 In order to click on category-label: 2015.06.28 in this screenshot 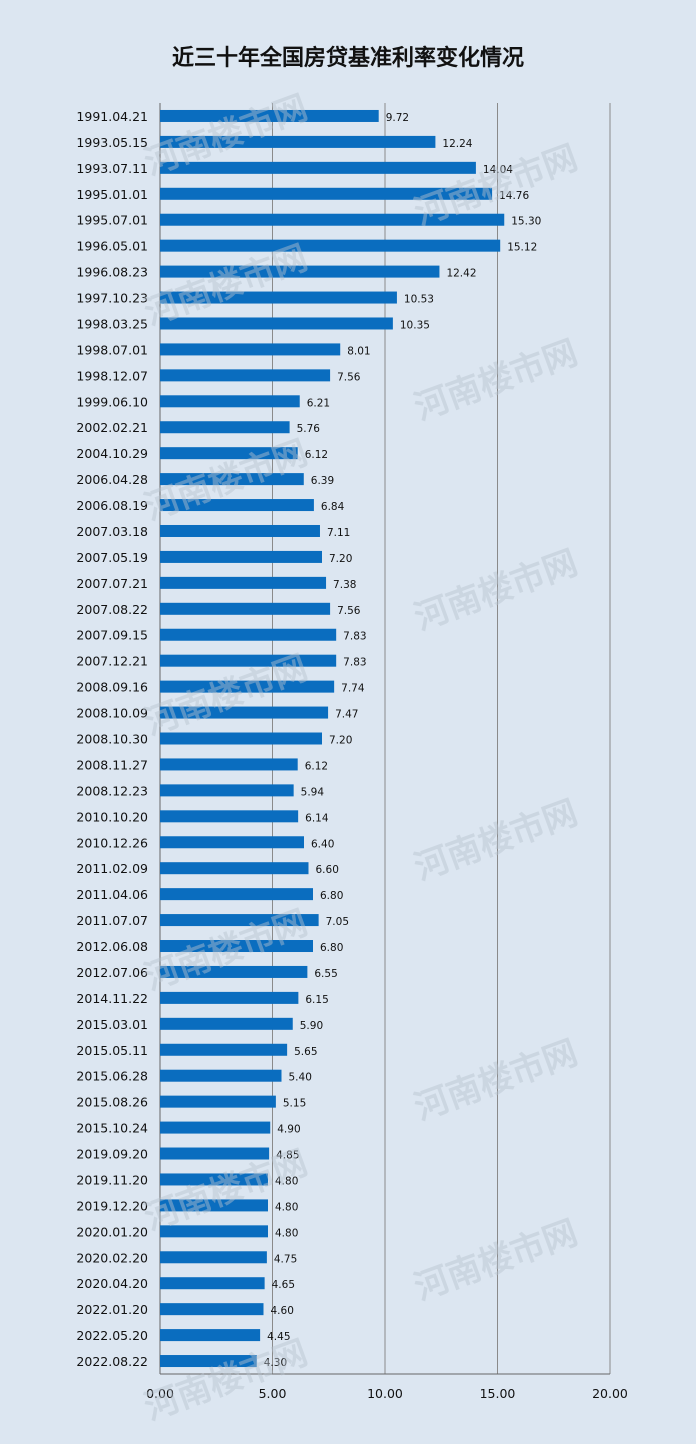, I will do `click(112, 1076)`.